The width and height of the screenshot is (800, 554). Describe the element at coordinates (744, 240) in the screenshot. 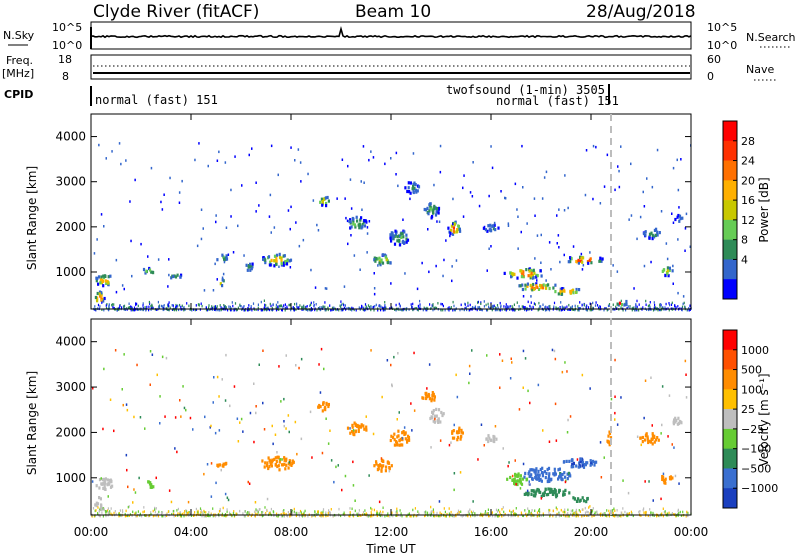

I see `power-colorbar-tick-label: 8` at that location.